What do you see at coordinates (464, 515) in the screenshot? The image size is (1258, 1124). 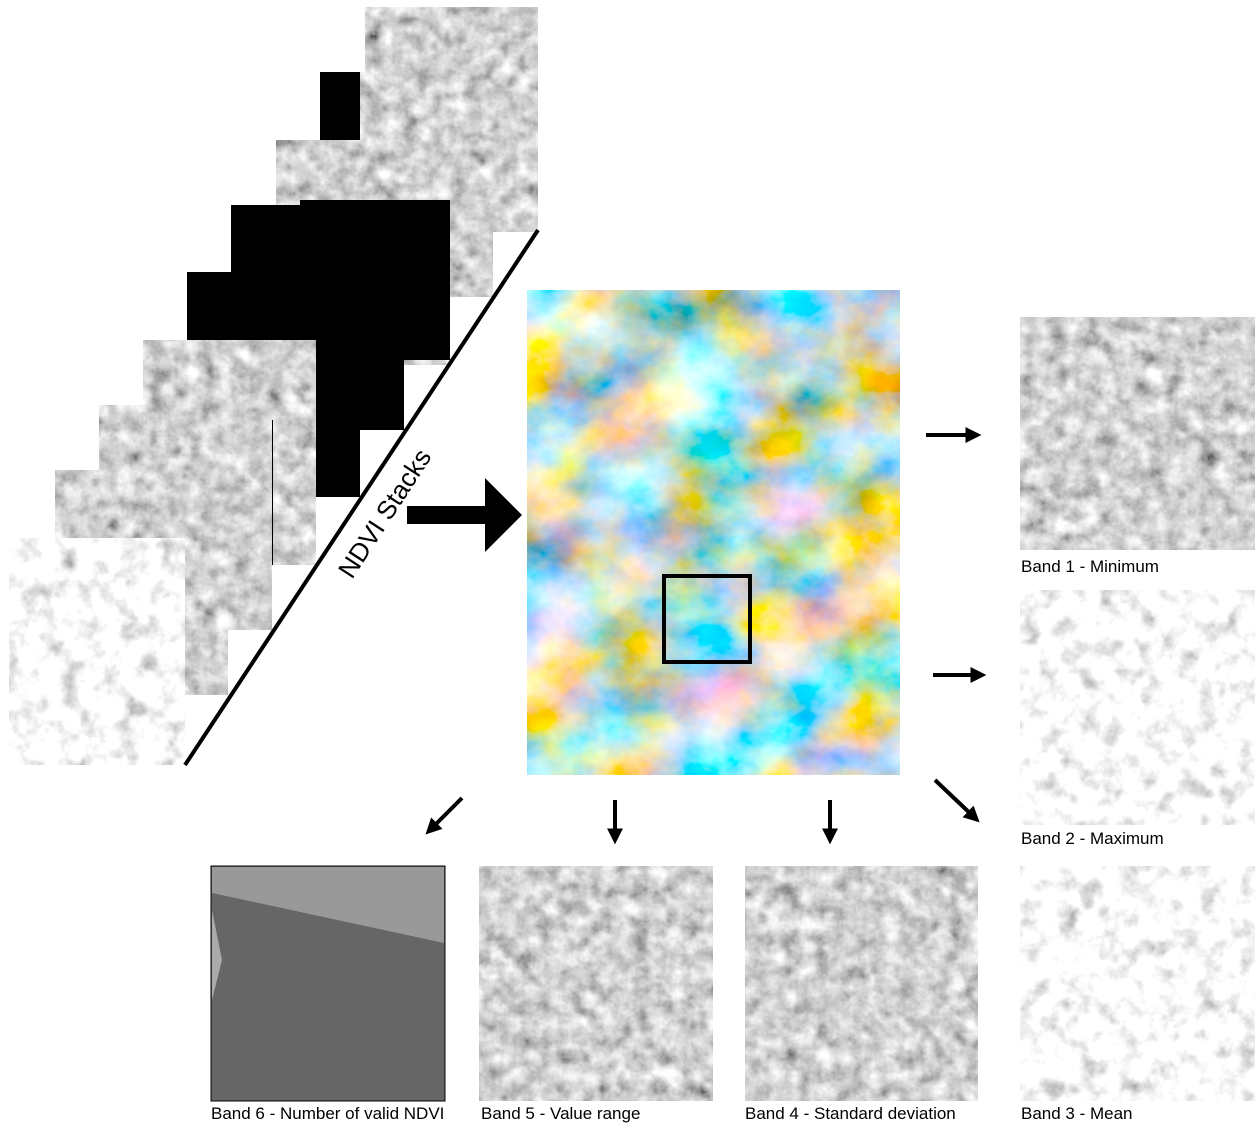 I see `big-arrow` at bounding box center [464, 515].